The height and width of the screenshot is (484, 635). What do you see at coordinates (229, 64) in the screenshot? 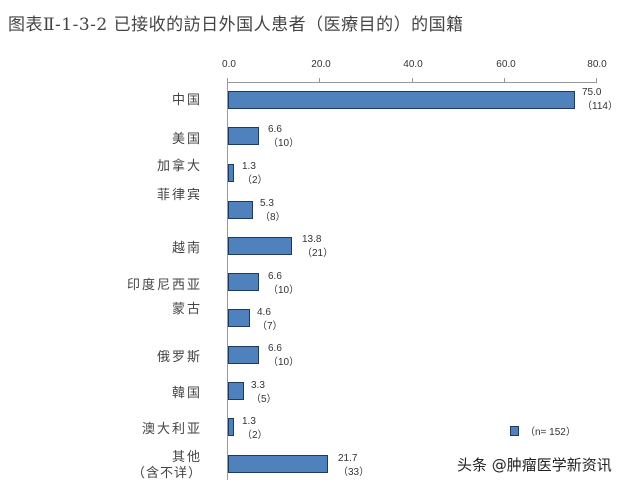
I see `x-tick-label: 0.0` at bounding box center [229, 64].